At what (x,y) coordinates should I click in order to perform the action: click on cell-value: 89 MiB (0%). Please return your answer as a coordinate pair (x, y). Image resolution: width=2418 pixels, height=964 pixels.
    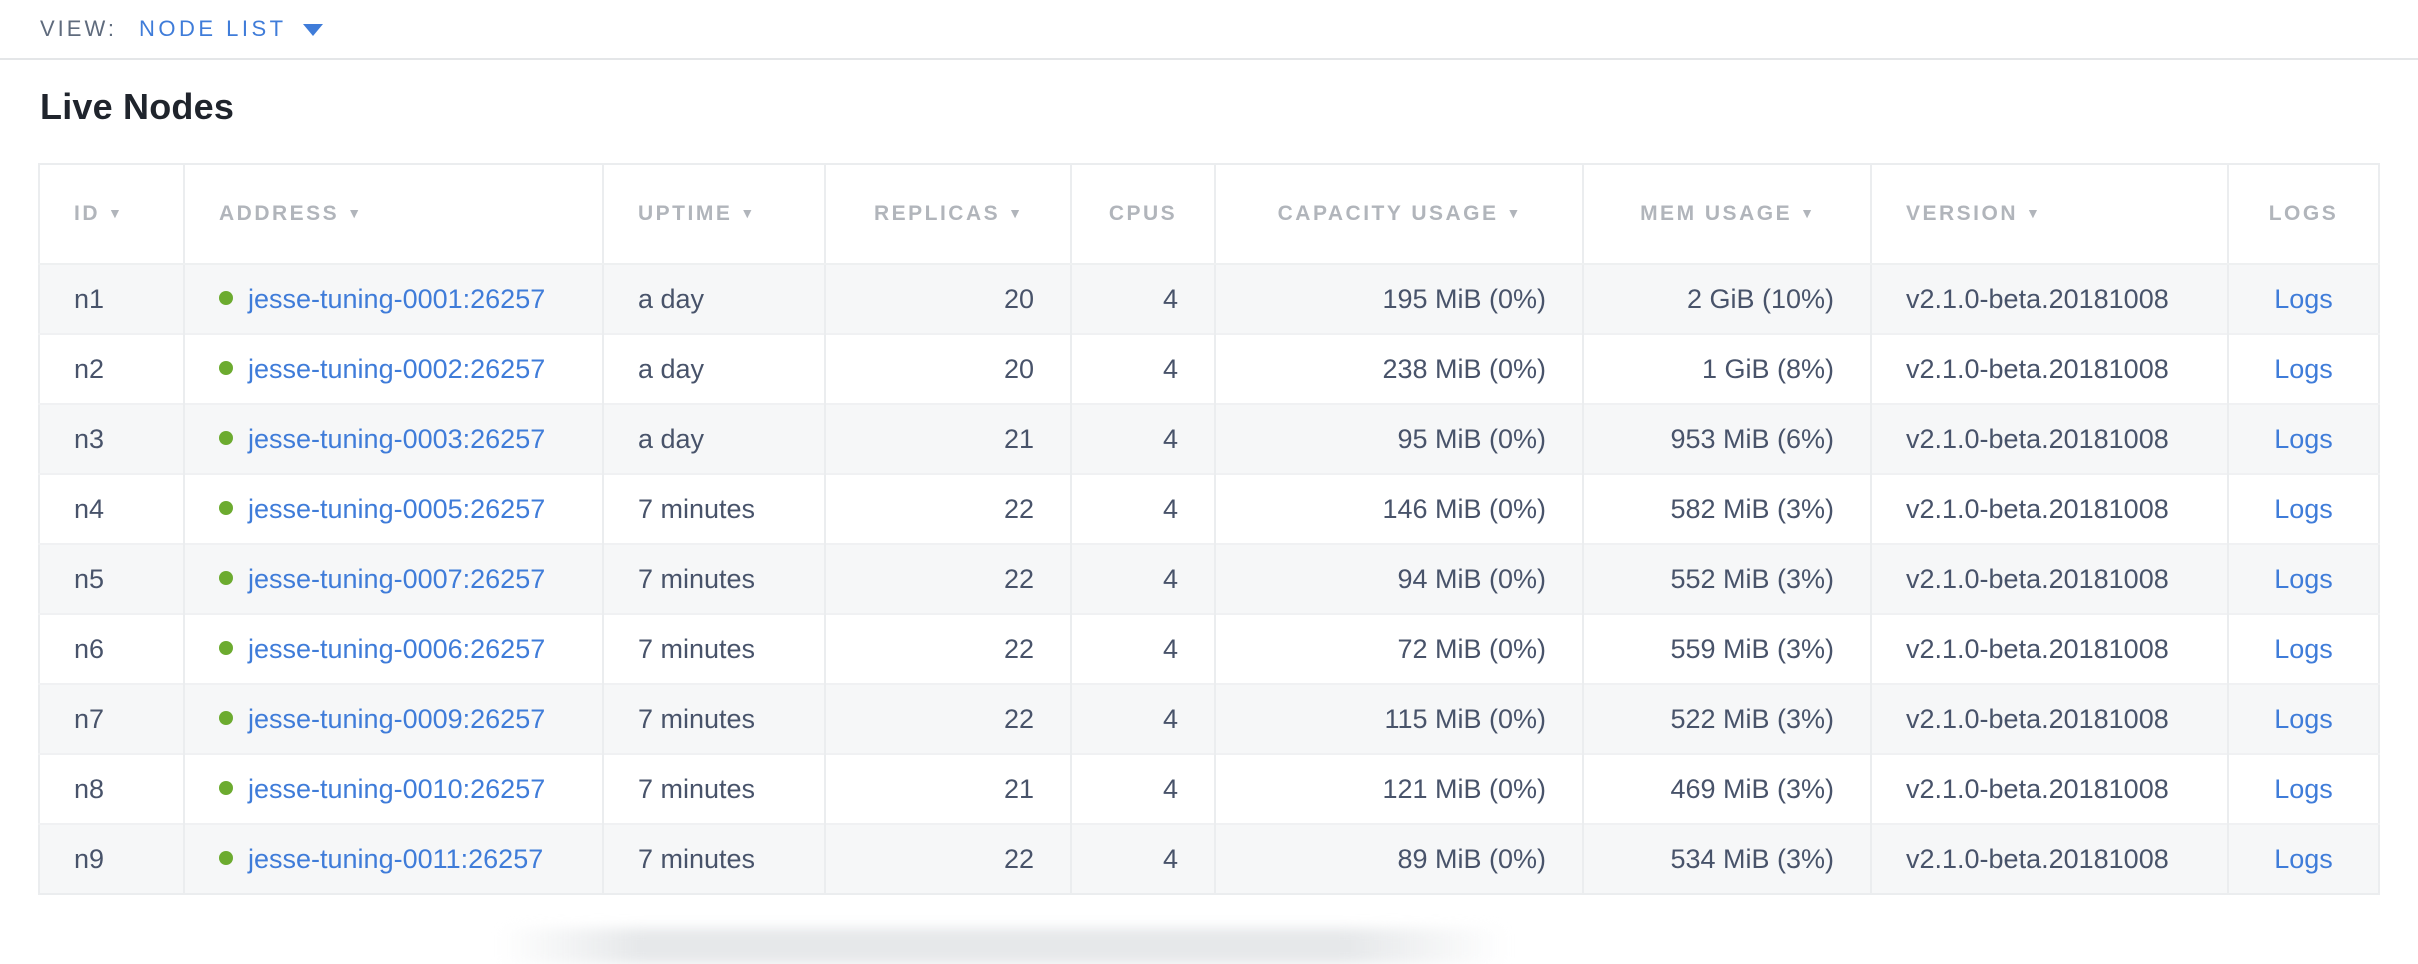
    Looking at the image, I should click on (1471, 858).